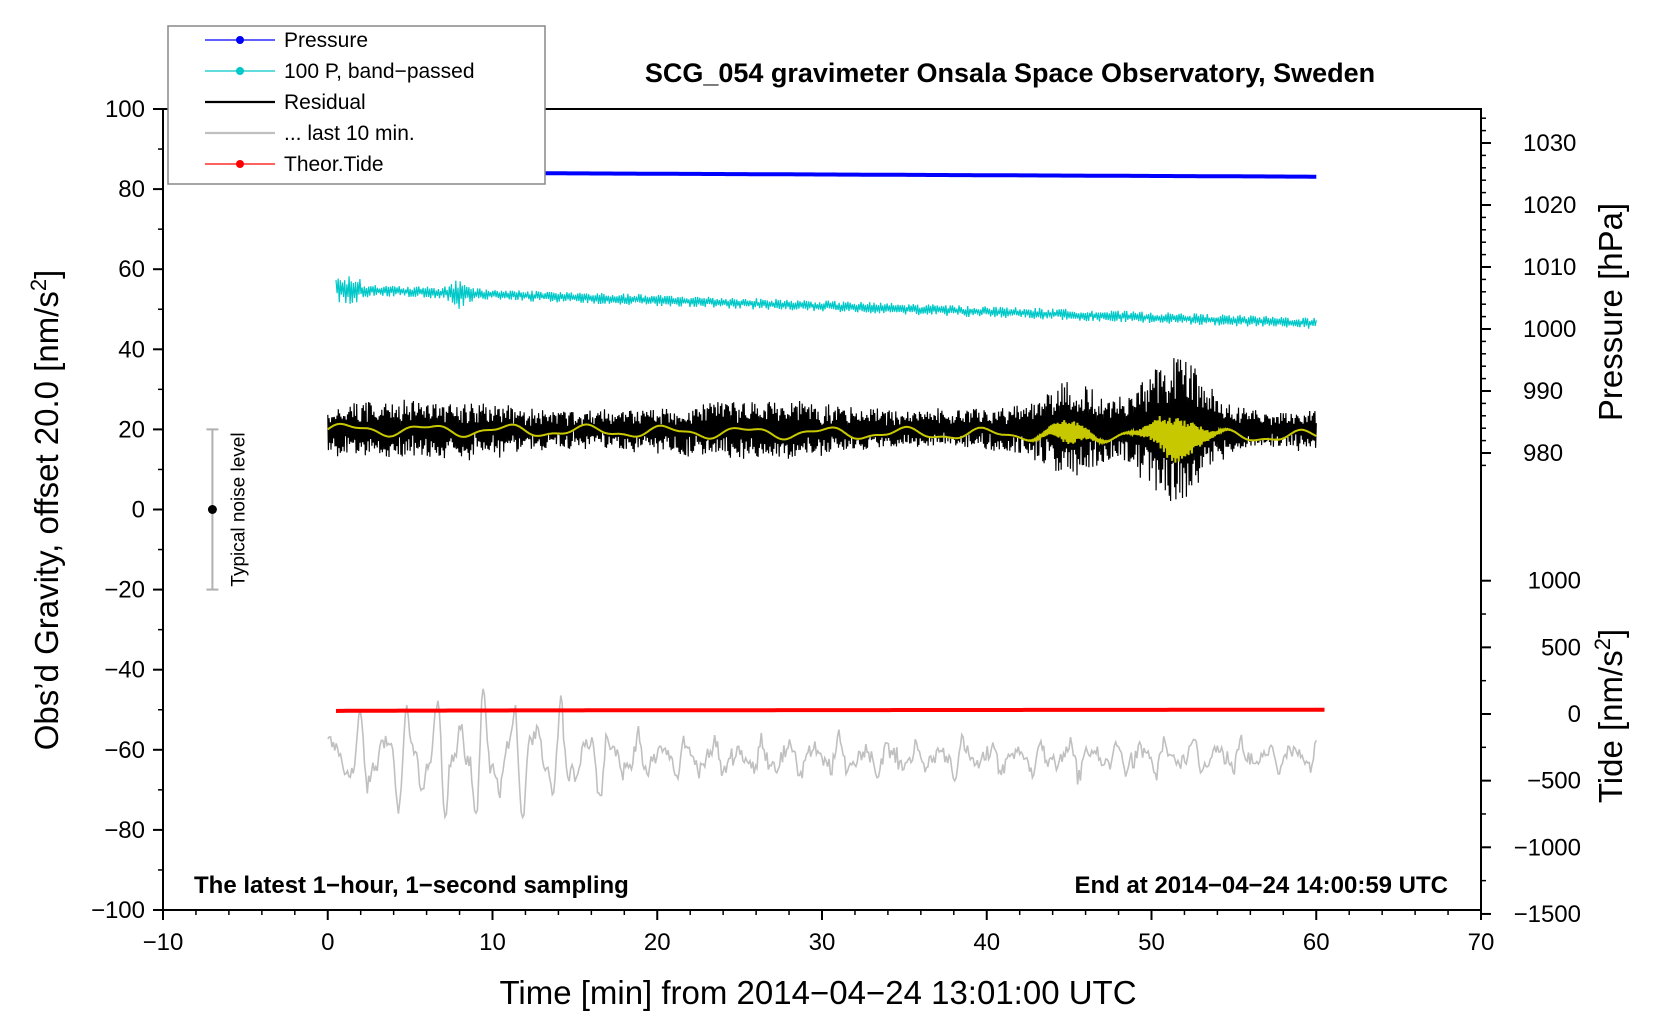 The height and width of the screenshot is (1020, 1660). Describe the element at coordinates (46, 274) in the screenshot. I see `y-axis-title-left-end: ]` at that location.